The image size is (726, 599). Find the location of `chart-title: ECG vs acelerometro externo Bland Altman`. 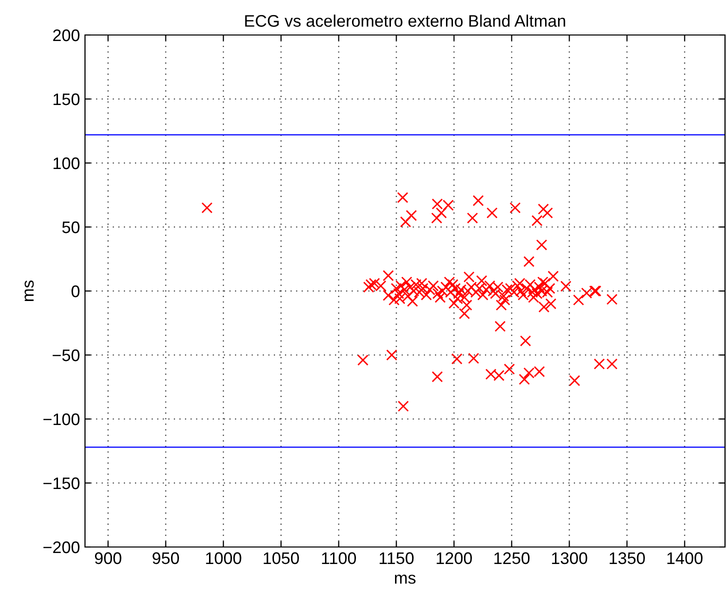

chart-title: ECG vs acelerometro externo Bland Altman is located at coordinates (405, 20).